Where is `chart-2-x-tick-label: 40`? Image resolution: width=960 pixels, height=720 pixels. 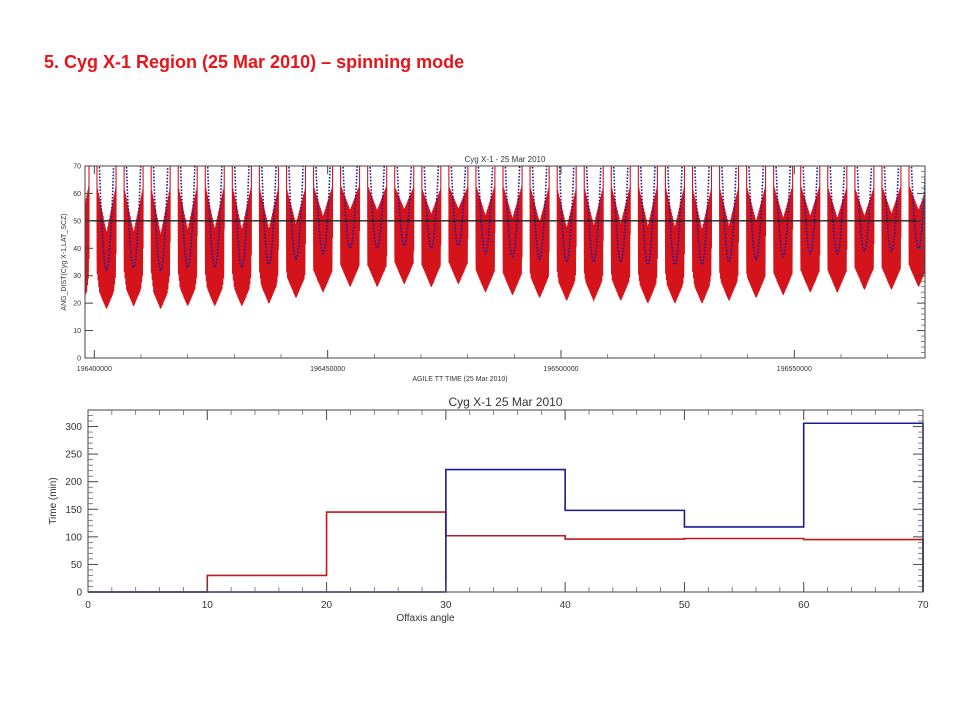 chart-2-x-tick-label: 40 is located at coordinates (566, 605).